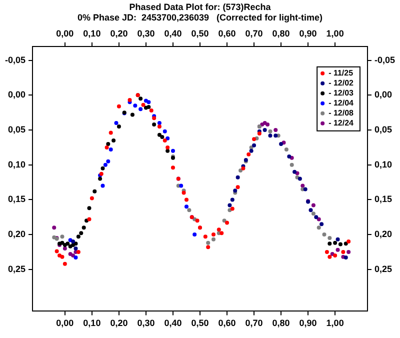 This screenshot has width=400, height=338. Describe the element at coordinates (308, 323) in the screenshot. I see `x-tick-label: 0,90` at that location.